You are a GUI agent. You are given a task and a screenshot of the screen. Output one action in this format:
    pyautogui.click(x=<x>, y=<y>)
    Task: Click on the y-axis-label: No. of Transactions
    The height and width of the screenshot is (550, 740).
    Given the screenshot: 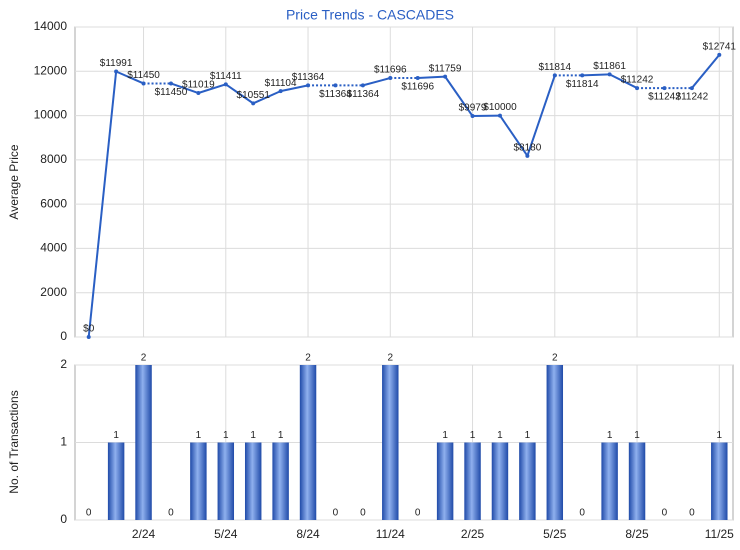 What is the action you would take?
    pyautogui.click(x=14, y=441)
    